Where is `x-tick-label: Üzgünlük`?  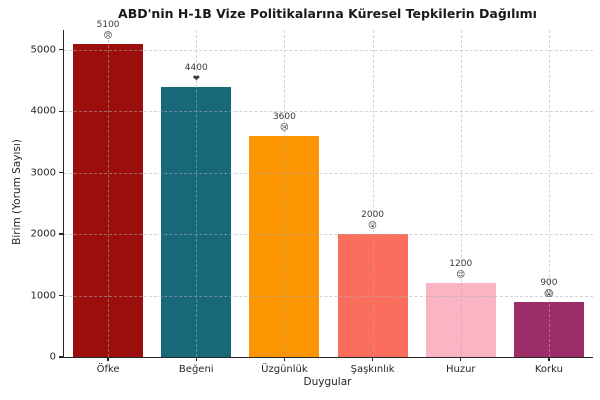
x-tick-label: Üzgünlük is located at coordinates (284, 369).